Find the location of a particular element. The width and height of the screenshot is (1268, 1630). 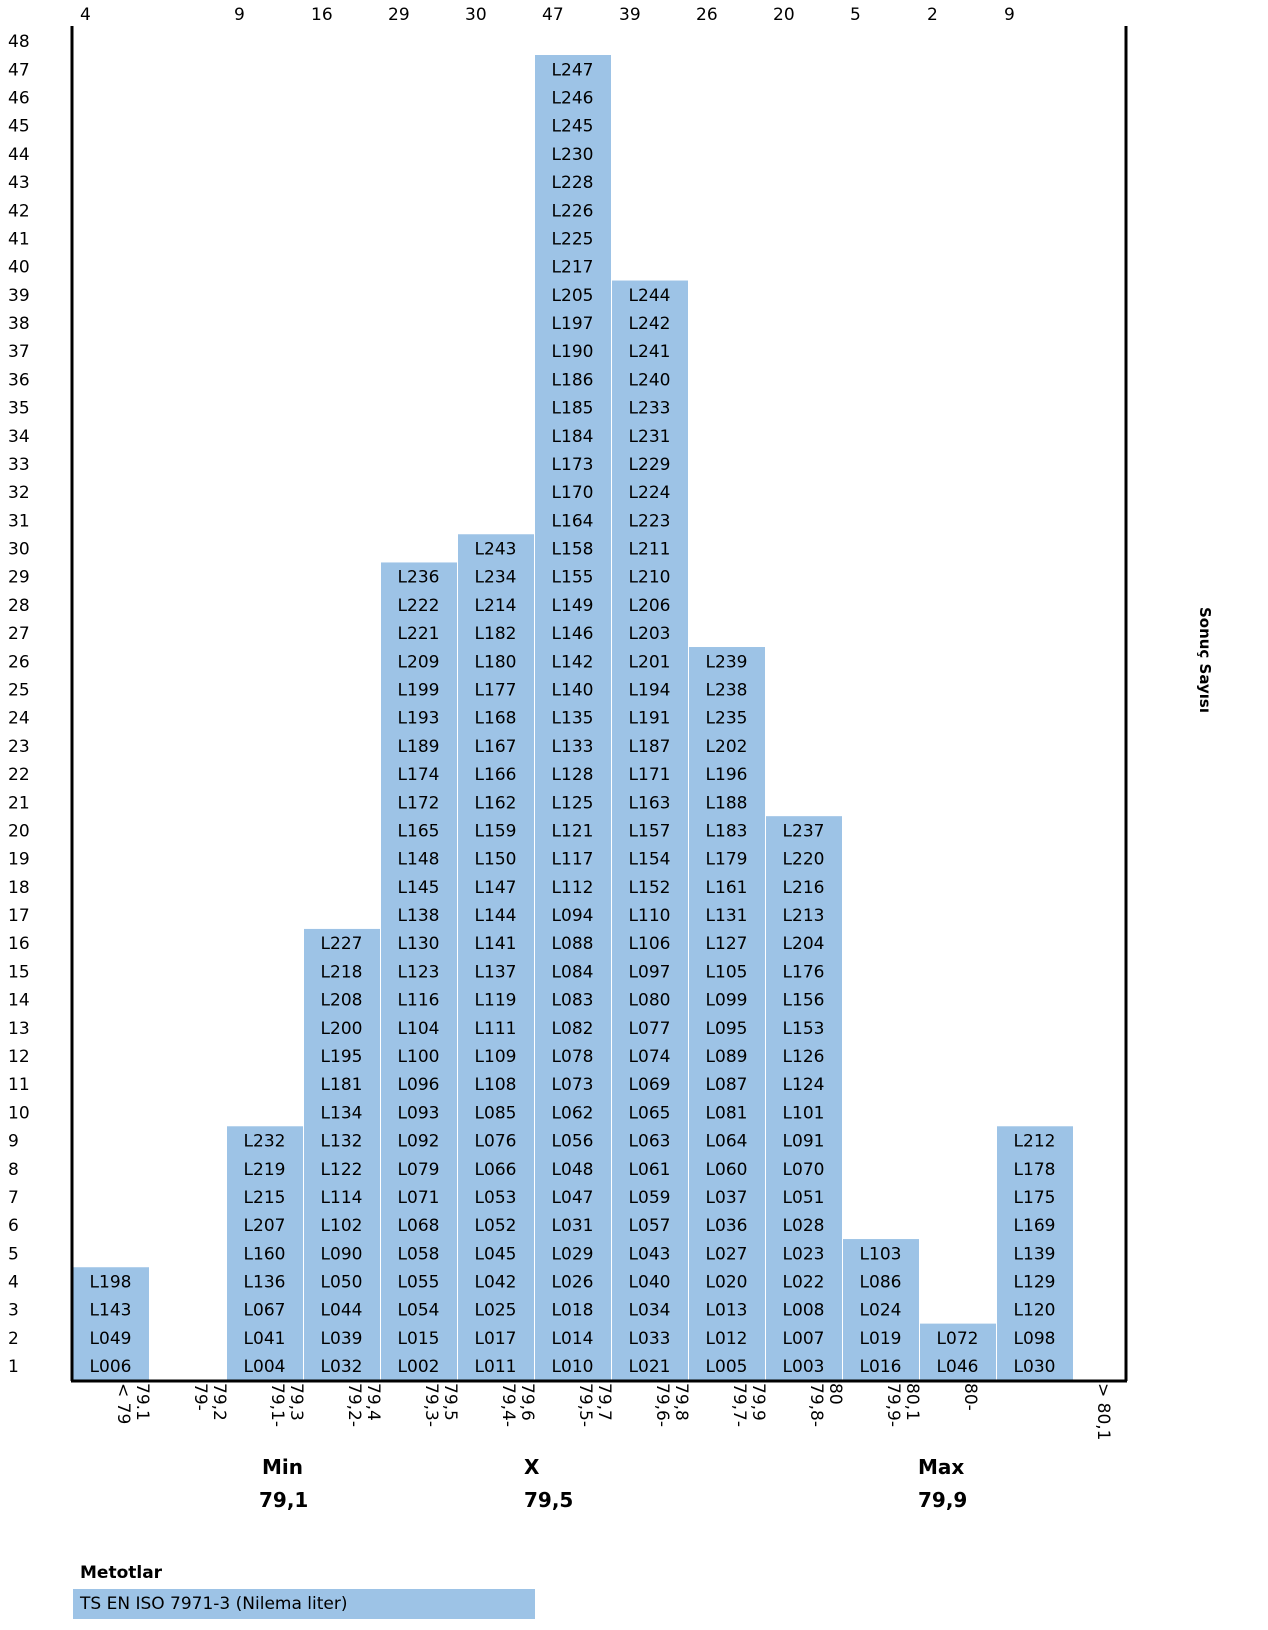

bar-sample-label: L066 is located at coordinates (496, 1170).